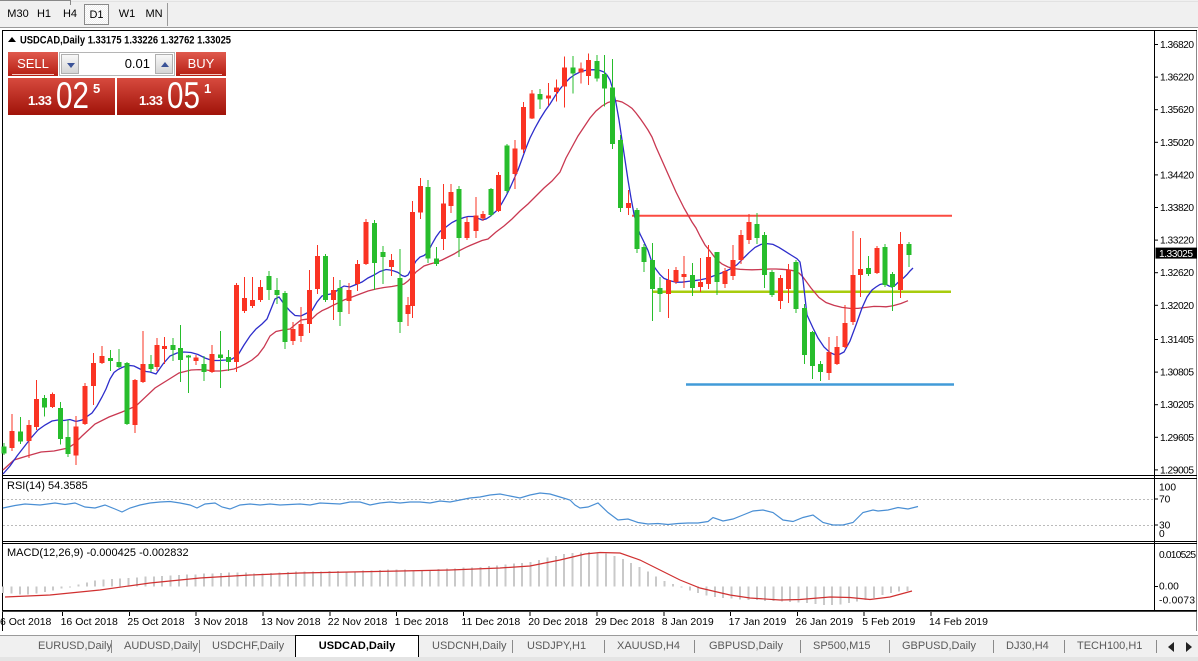 This screenshot has width=1198, height=661. Describe the element at coordinates (1167, 488) in the screenshot. I see `svg-text: 100` at that location.